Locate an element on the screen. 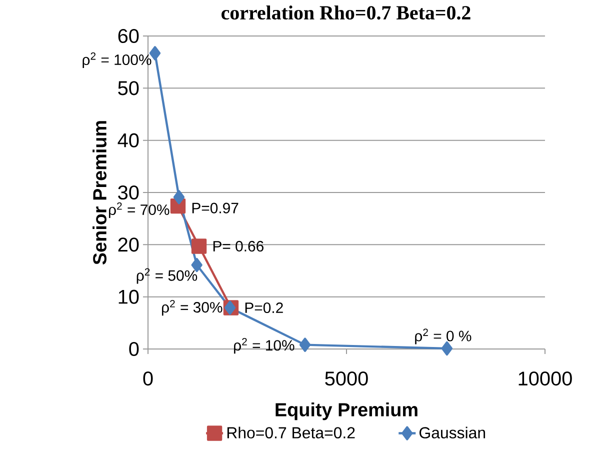  y-tick-label: 40 is located at coordinates (128, 140).